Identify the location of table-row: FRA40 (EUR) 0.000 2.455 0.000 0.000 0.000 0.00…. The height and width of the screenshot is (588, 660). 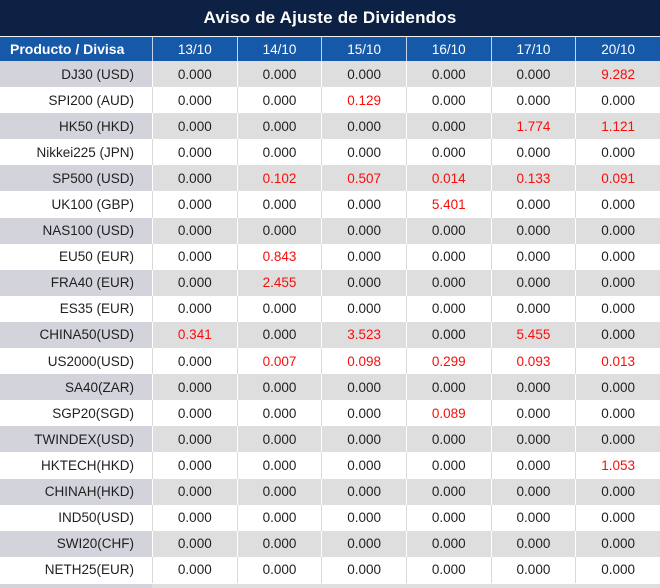
(330, 282).